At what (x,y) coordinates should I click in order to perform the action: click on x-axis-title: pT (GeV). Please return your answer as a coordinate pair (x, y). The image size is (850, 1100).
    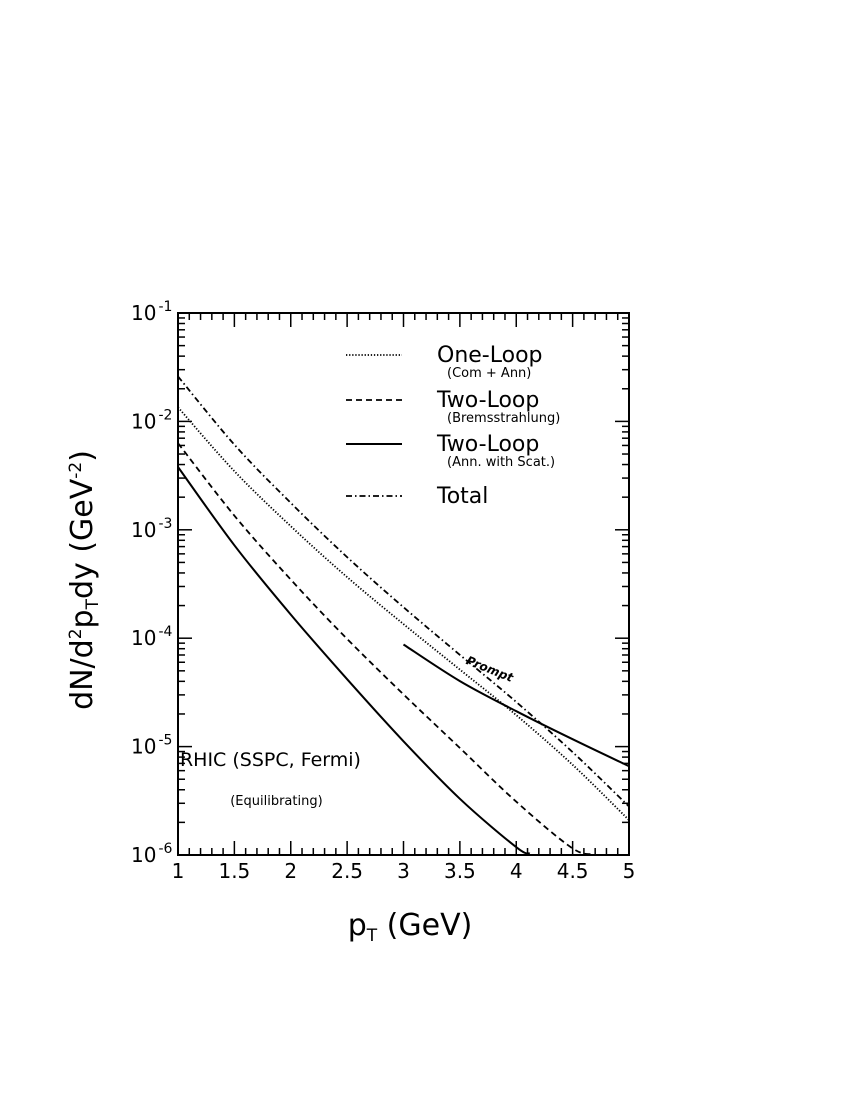
    Looking at the image, I should click on (410, 927).